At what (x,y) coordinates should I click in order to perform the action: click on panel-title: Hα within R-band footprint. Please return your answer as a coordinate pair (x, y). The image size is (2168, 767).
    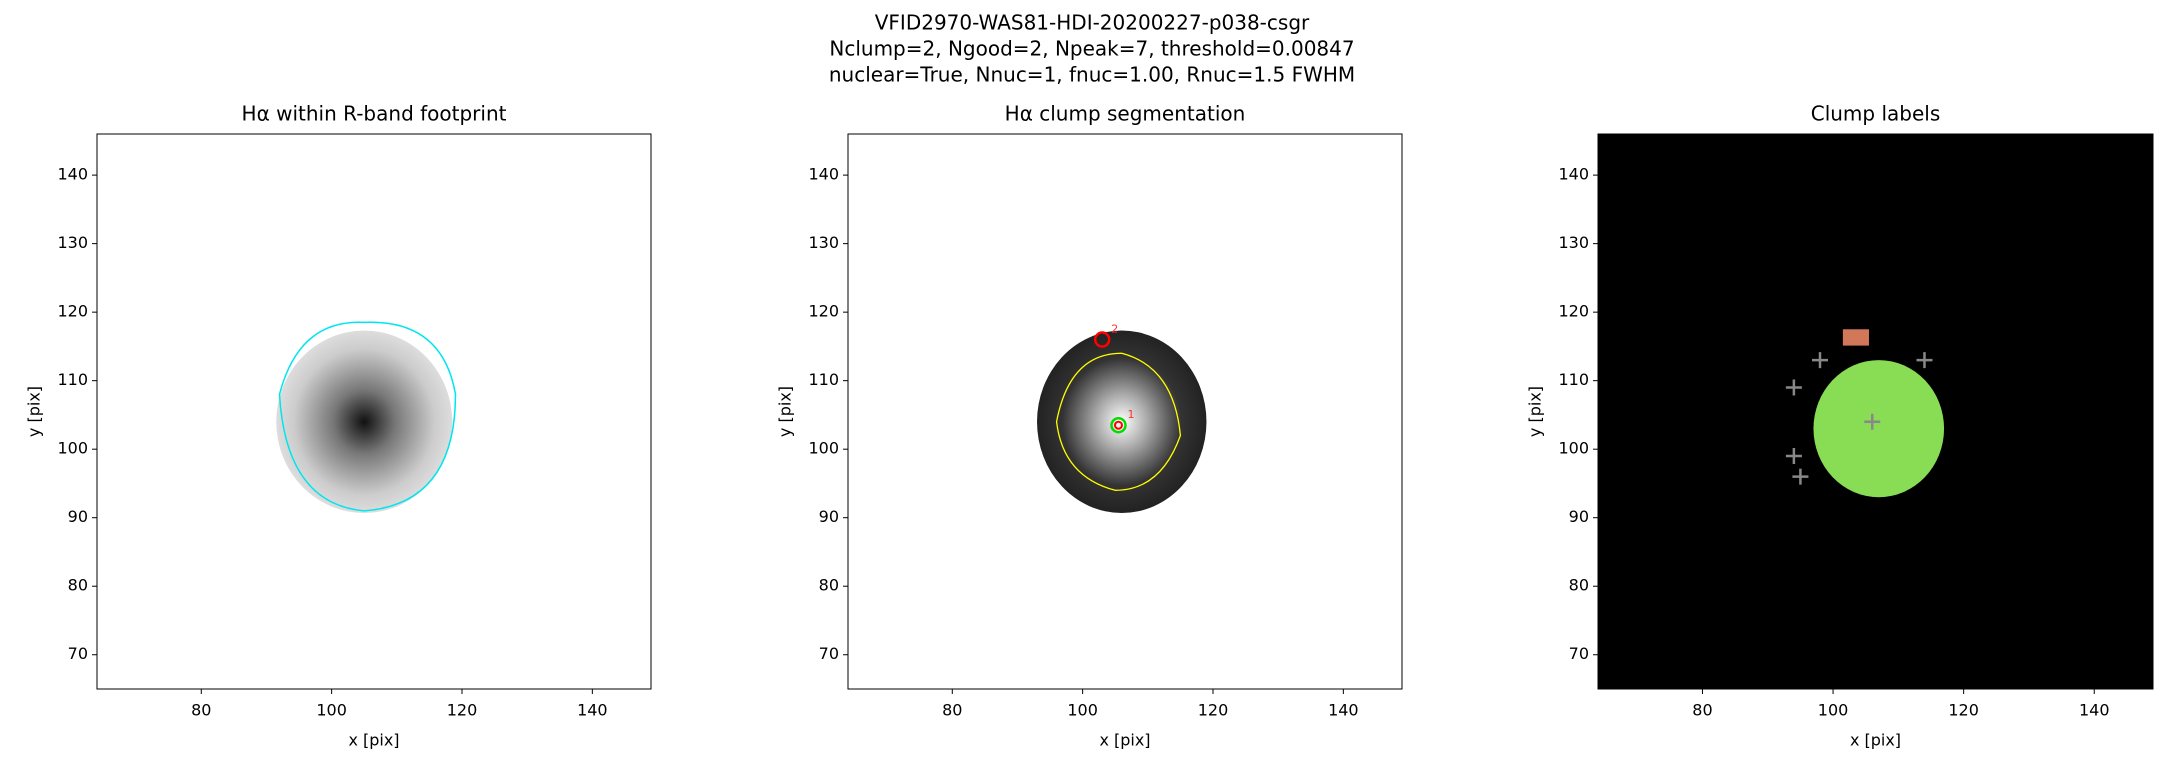
    Looking at the image, I should click on (374, 114).